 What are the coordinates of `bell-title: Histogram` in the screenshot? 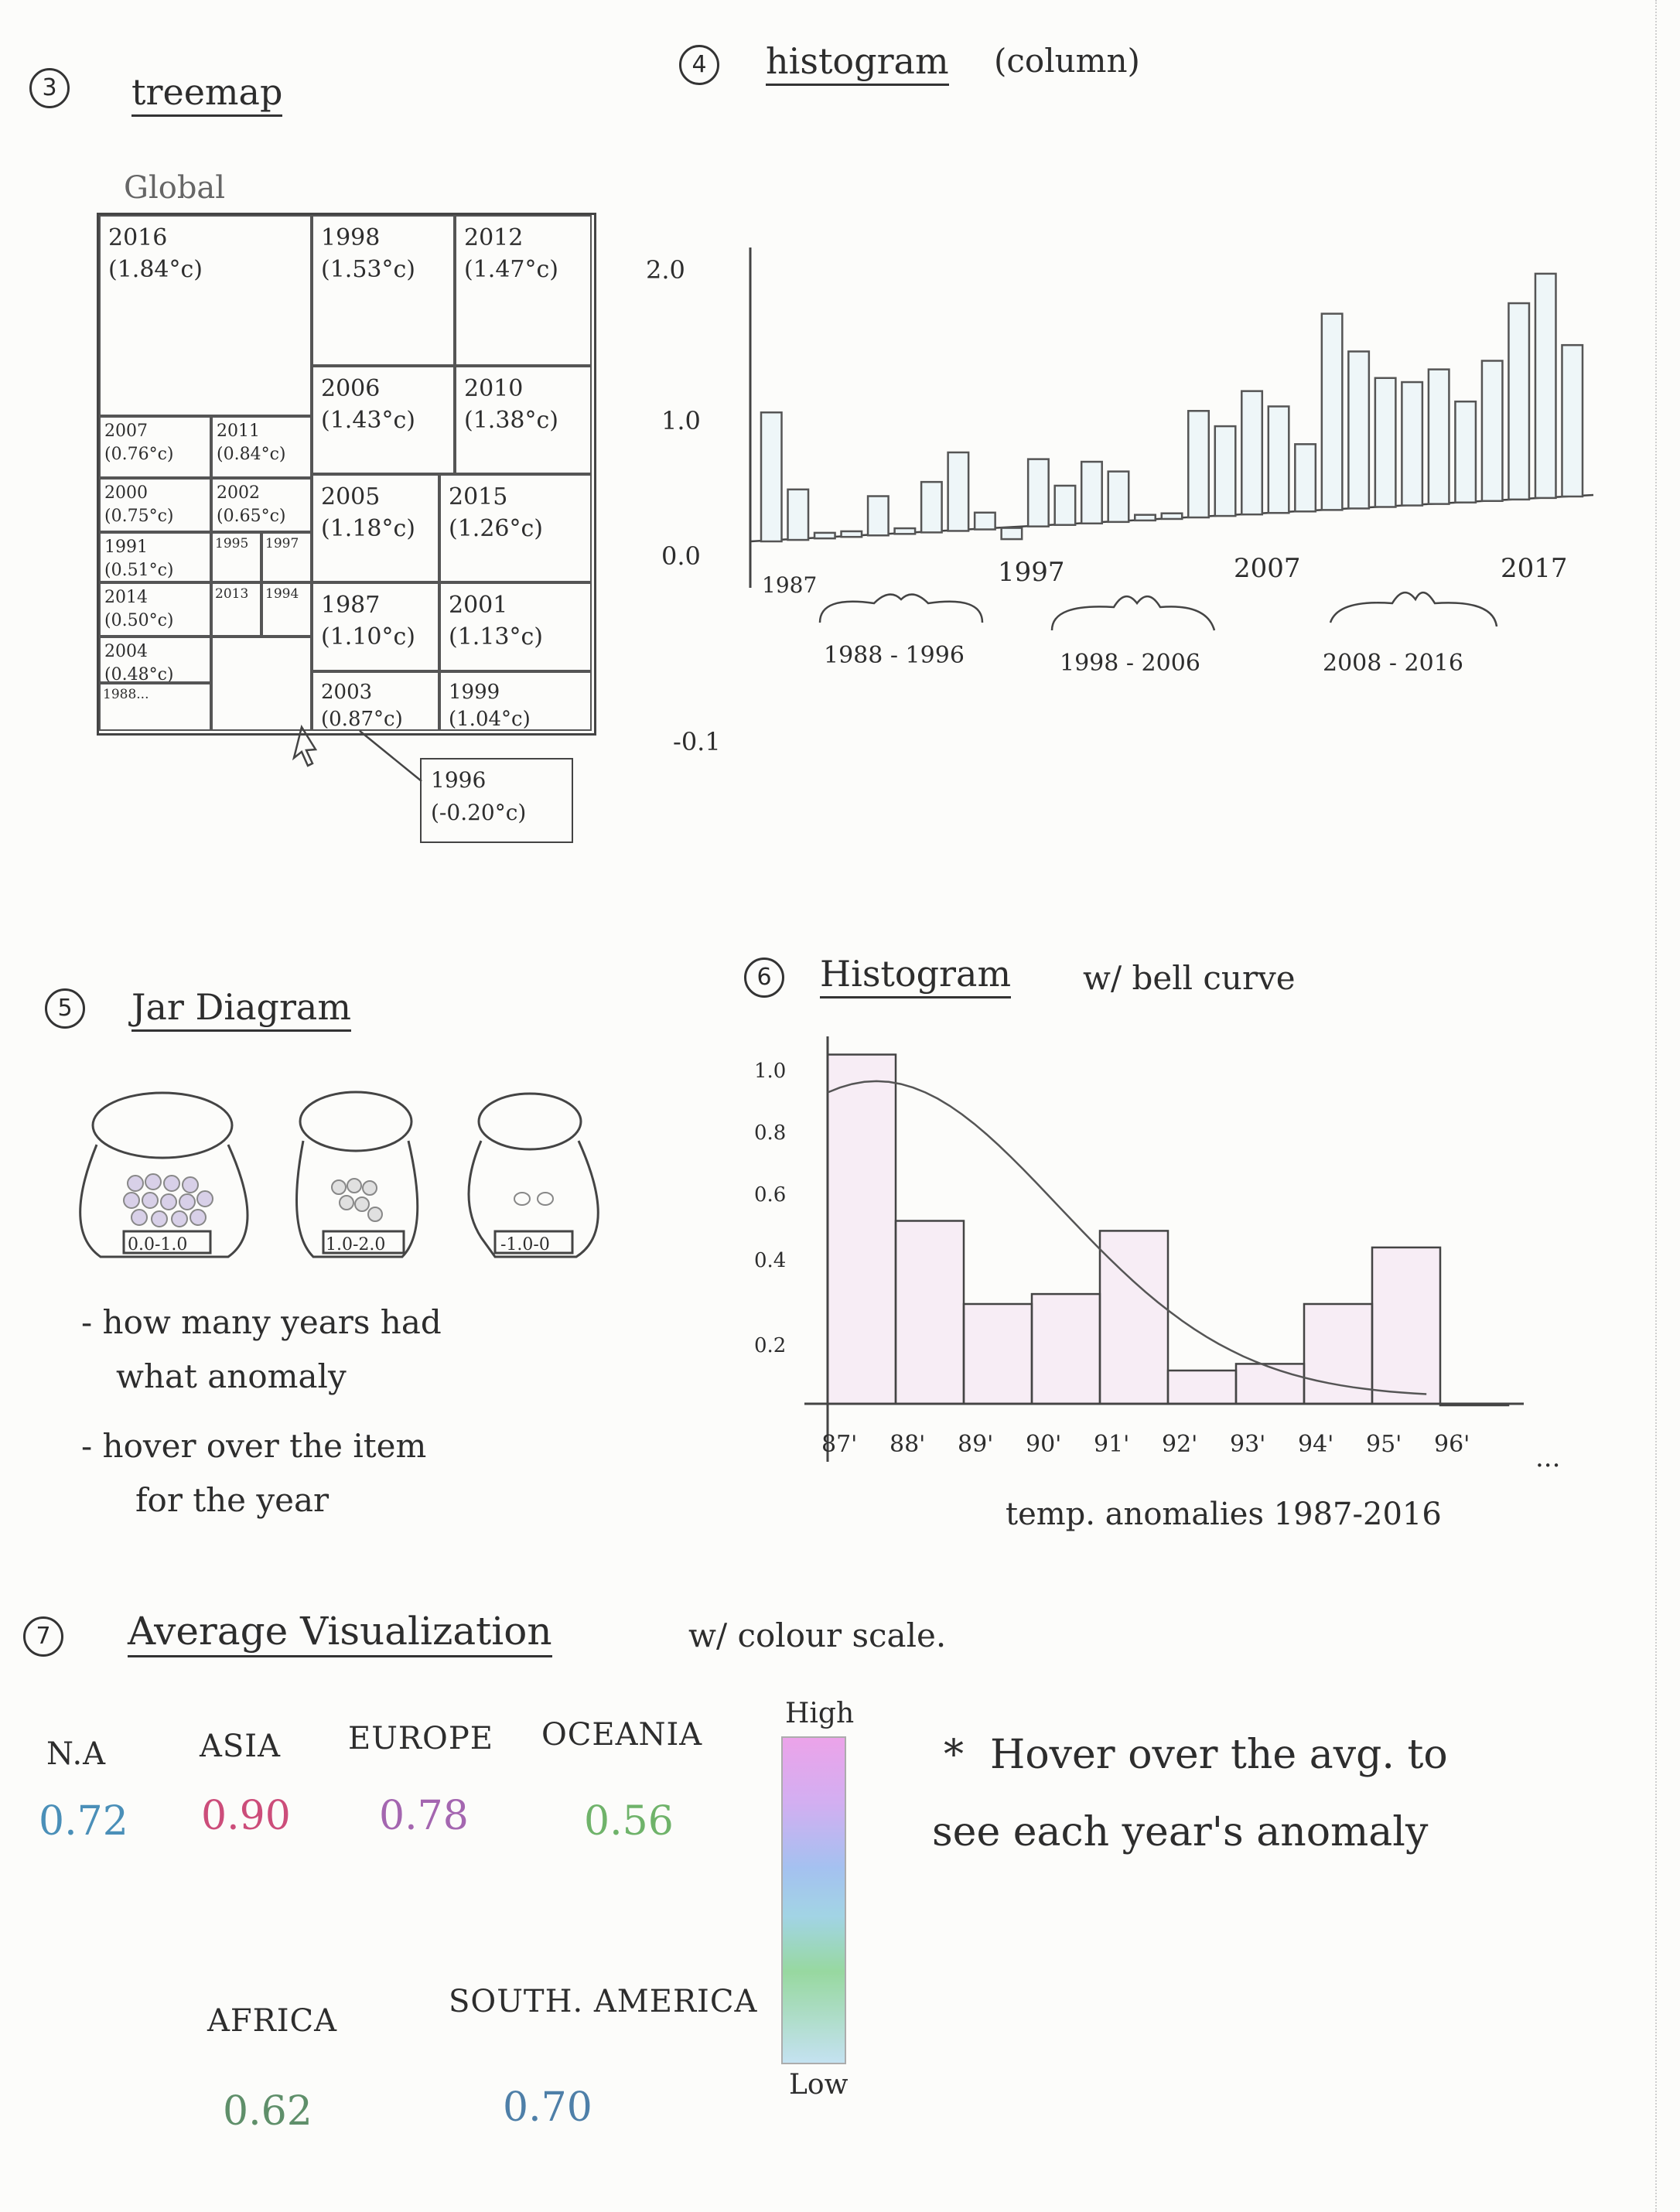 It's located at (916, 975).